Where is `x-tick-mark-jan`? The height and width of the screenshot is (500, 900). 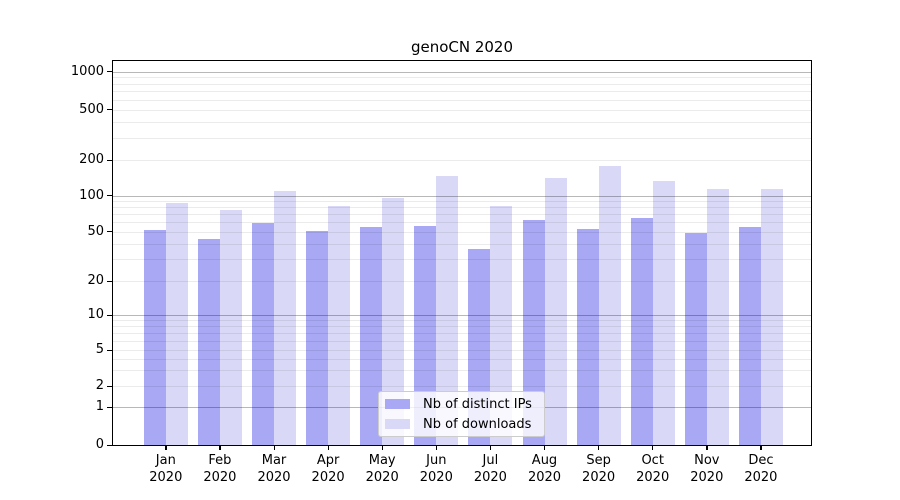
x-tick-mark-jan is located at coordinates (166, 447).